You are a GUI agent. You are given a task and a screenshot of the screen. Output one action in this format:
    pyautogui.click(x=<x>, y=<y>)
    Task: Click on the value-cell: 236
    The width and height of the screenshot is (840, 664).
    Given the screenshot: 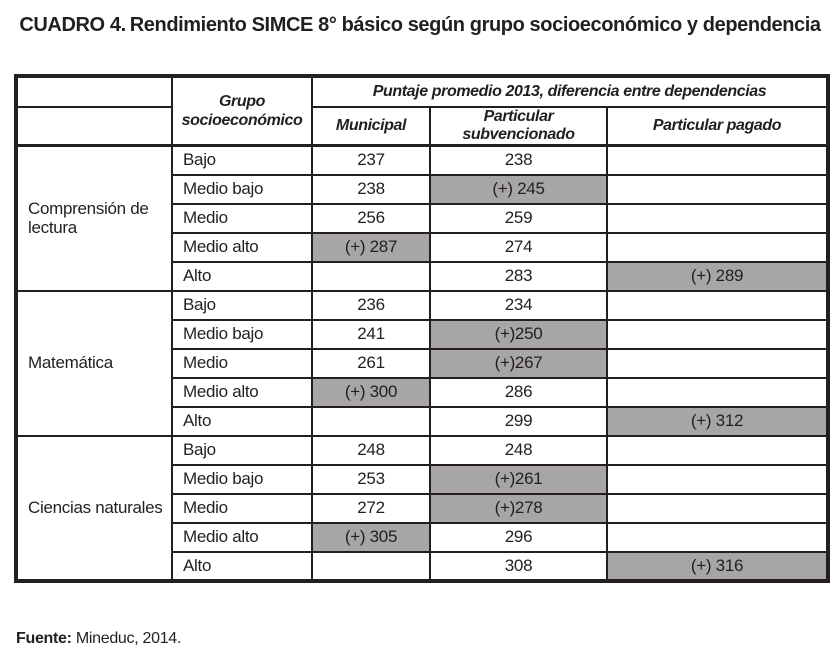 What is the action you would take?
    pyautogui.click(x=371, y=305)
    